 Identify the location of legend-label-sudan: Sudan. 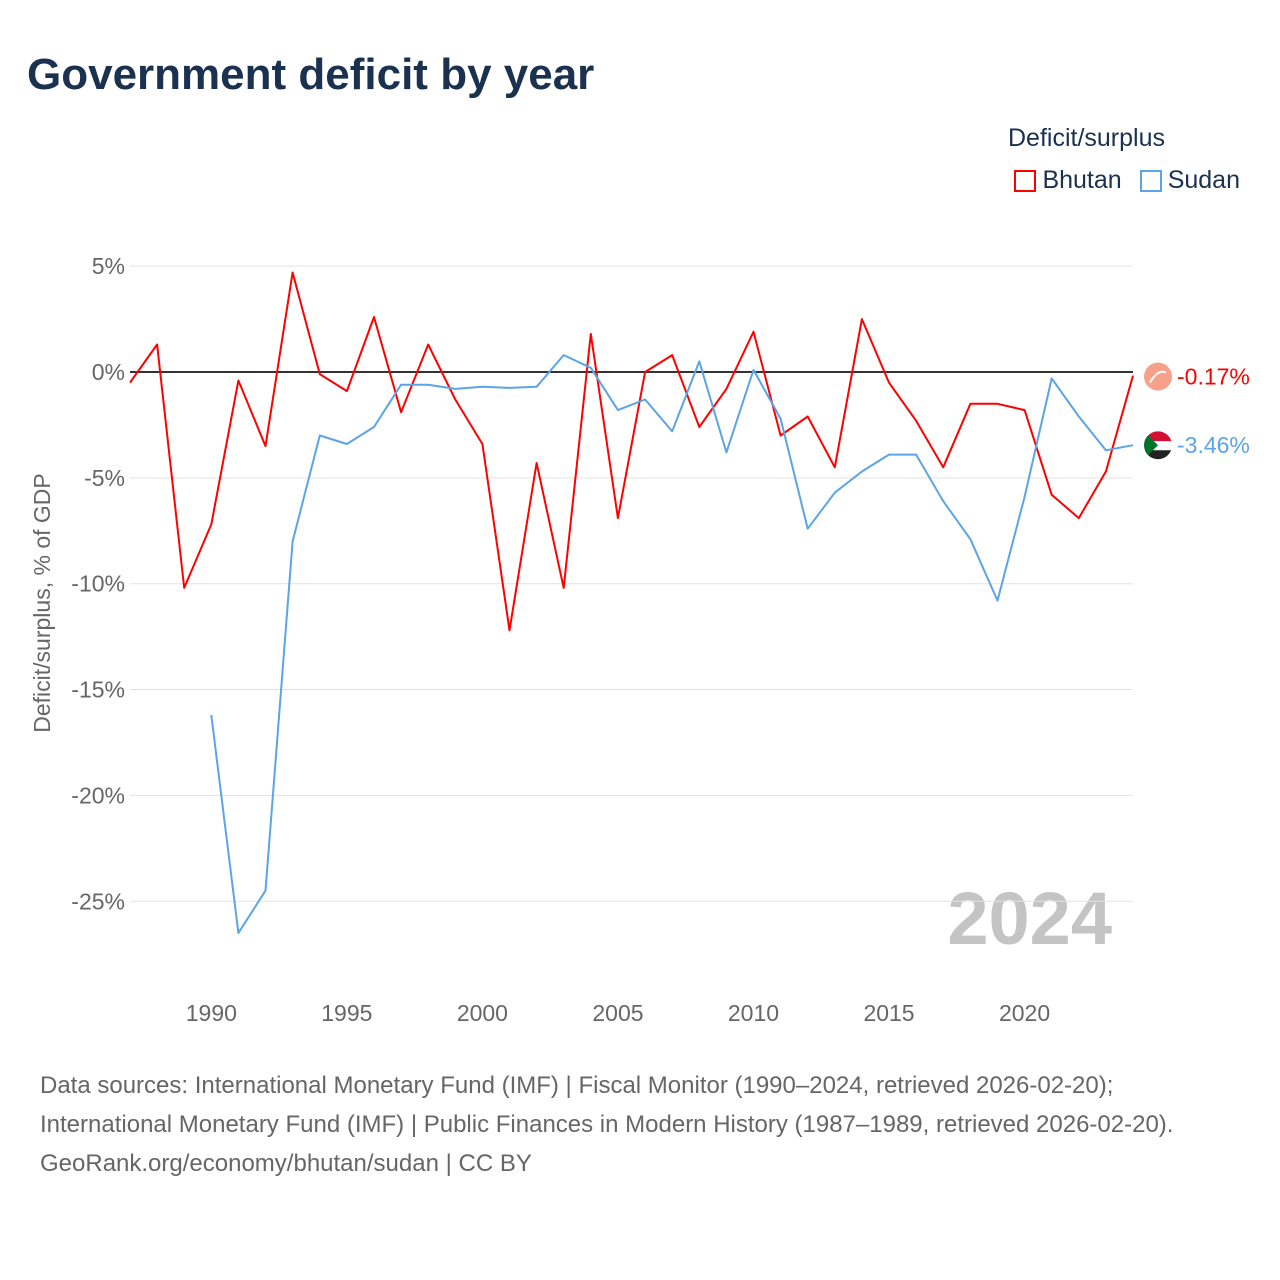
(1203, 180).